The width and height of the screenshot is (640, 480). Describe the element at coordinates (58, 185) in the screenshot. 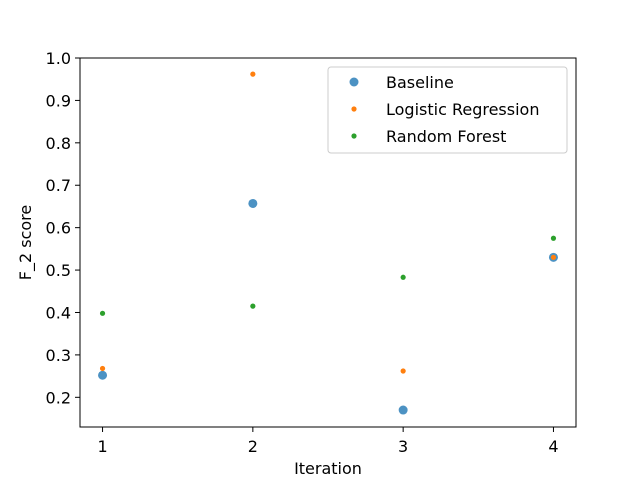

I see `y-tick-label: 0.7` at that location.